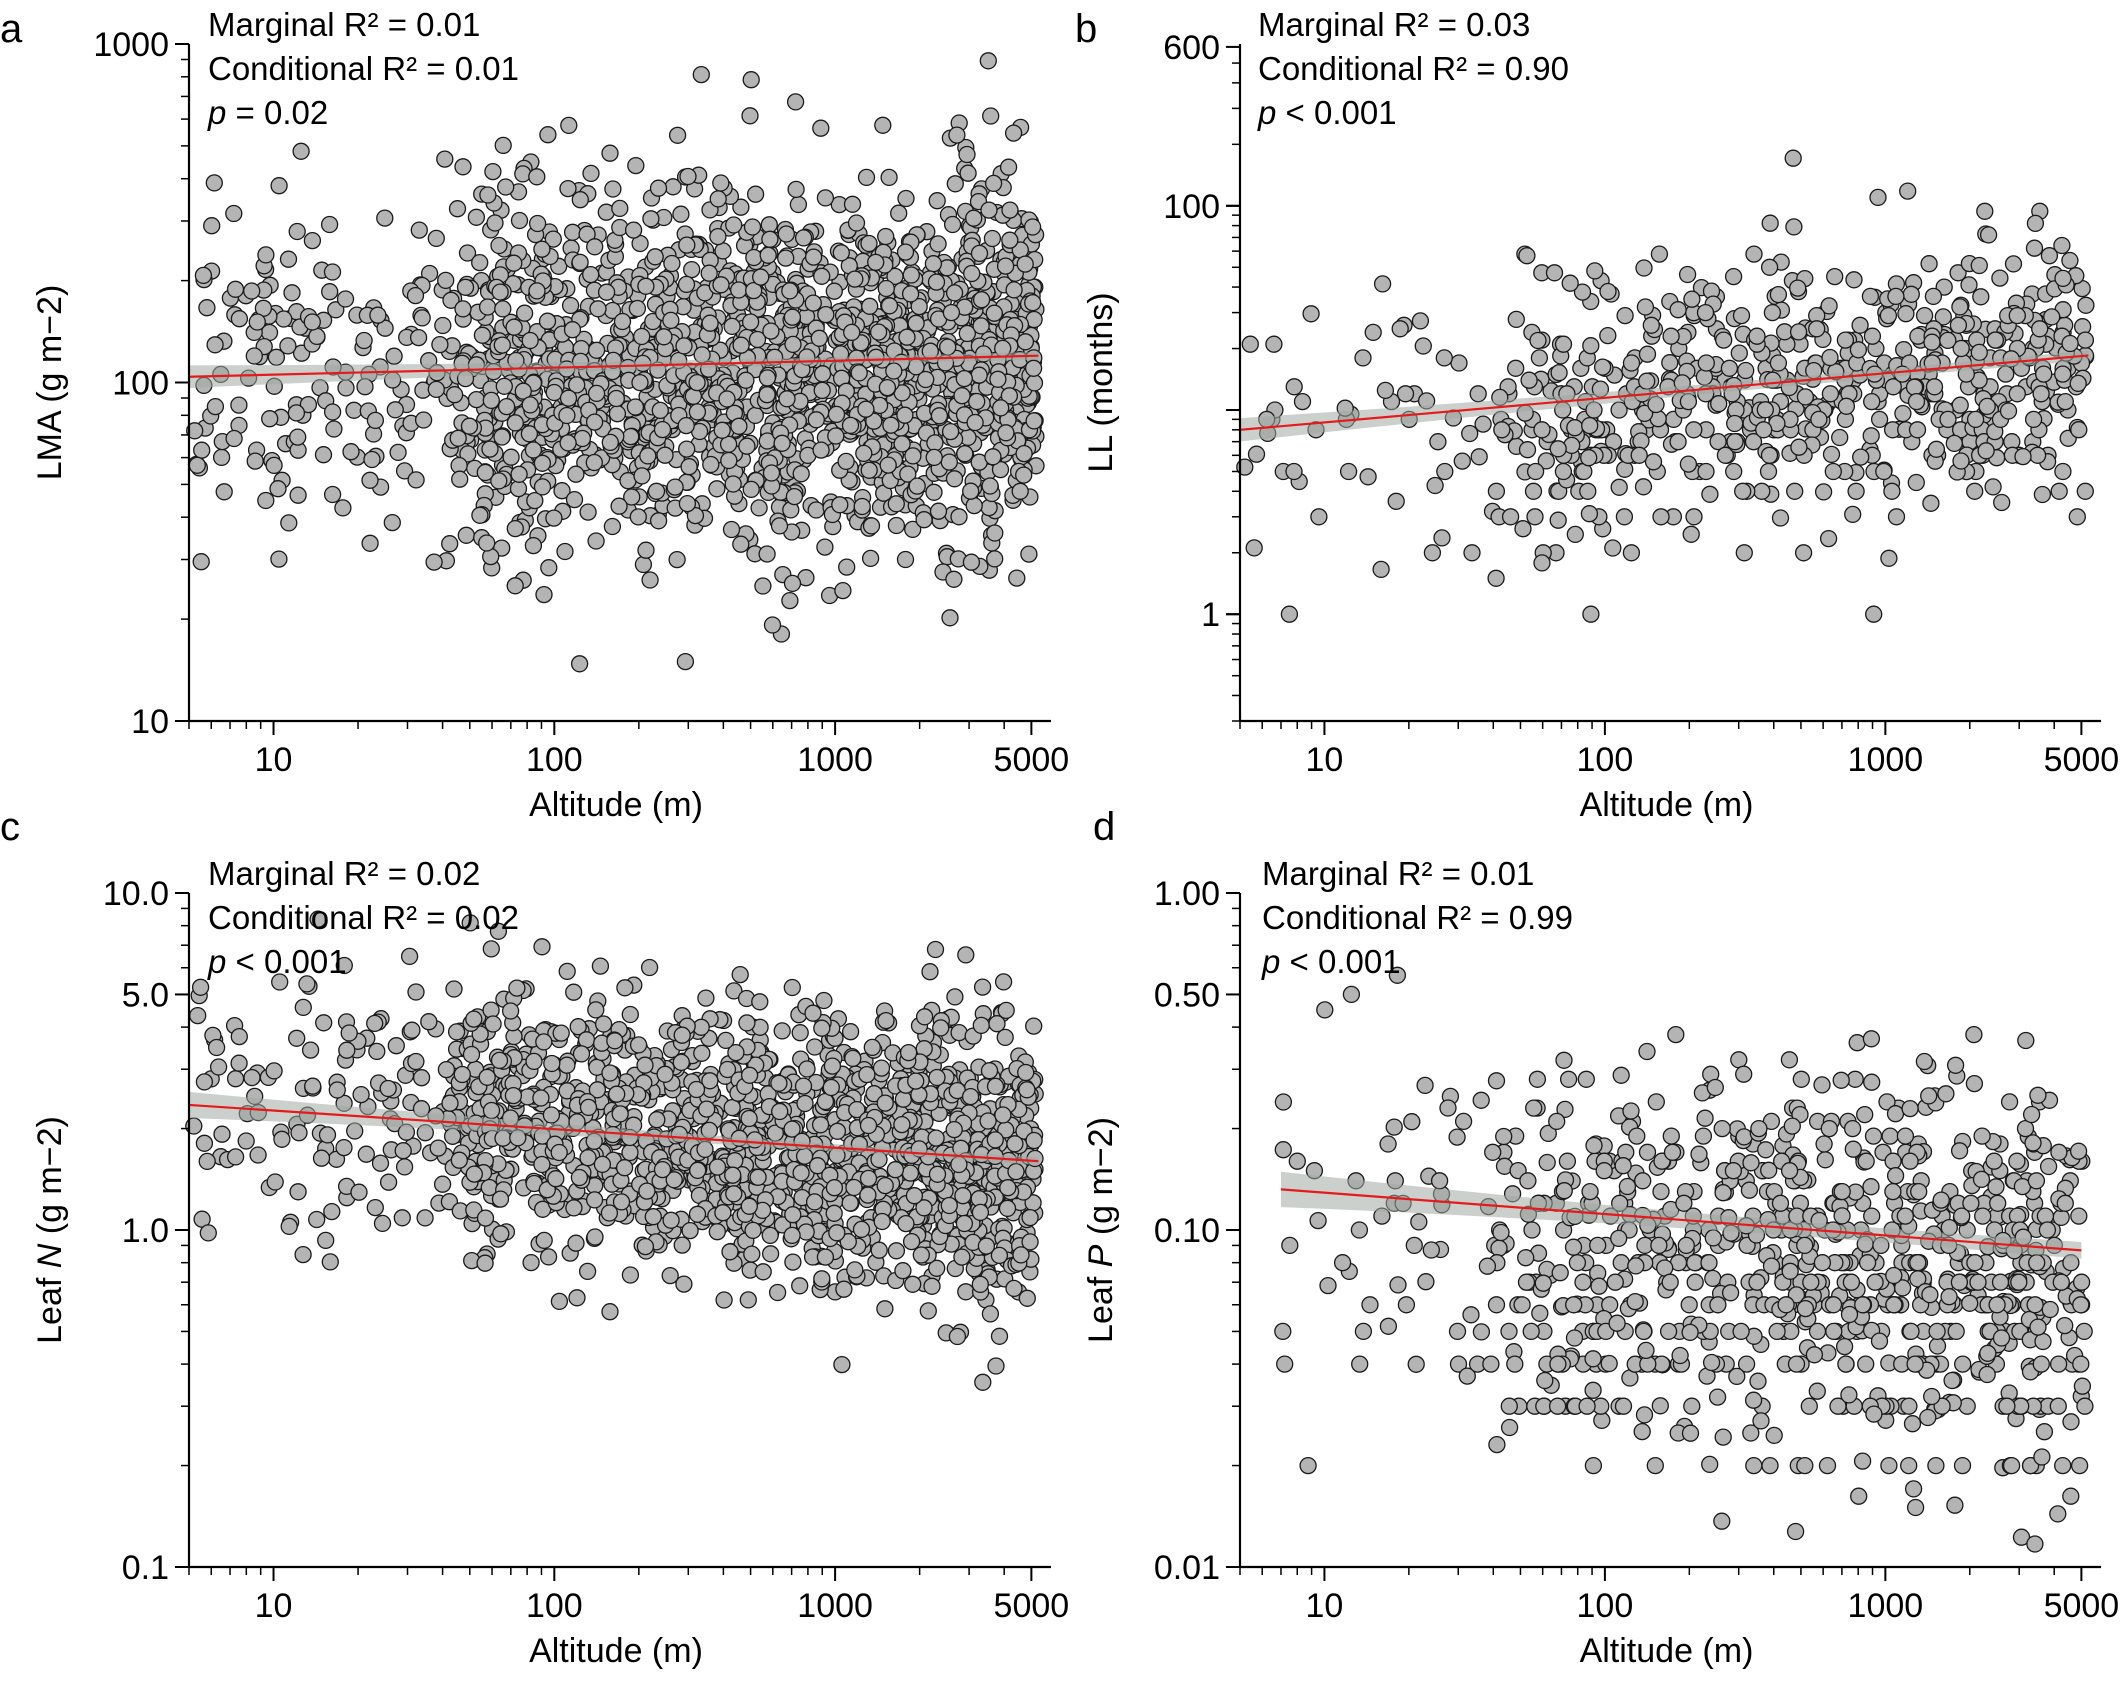  Describe the element at coordinates (1191, 48) in the screenshot. I see `y-tick-label: 600` at that location.